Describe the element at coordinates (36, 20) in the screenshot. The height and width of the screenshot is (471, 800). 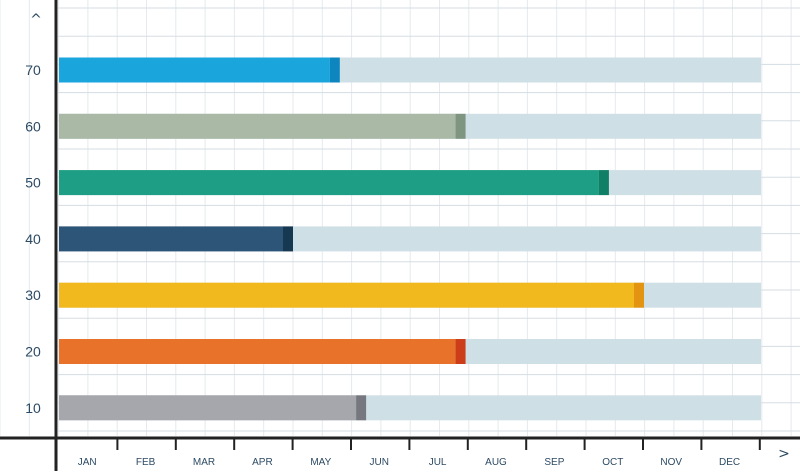
I see `y-axis-arrow: ^` at that location.